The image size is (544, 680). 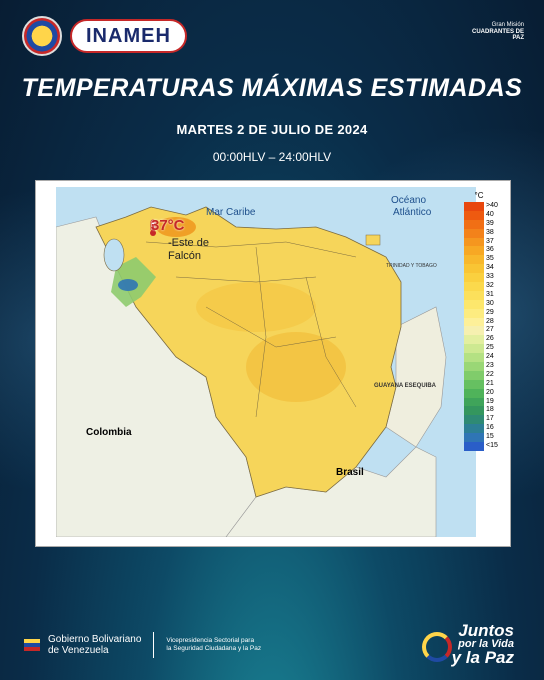 I want to click on forecast-date: MARTES 2 DE JULIO DE 2024, so click(x=272, y=129).